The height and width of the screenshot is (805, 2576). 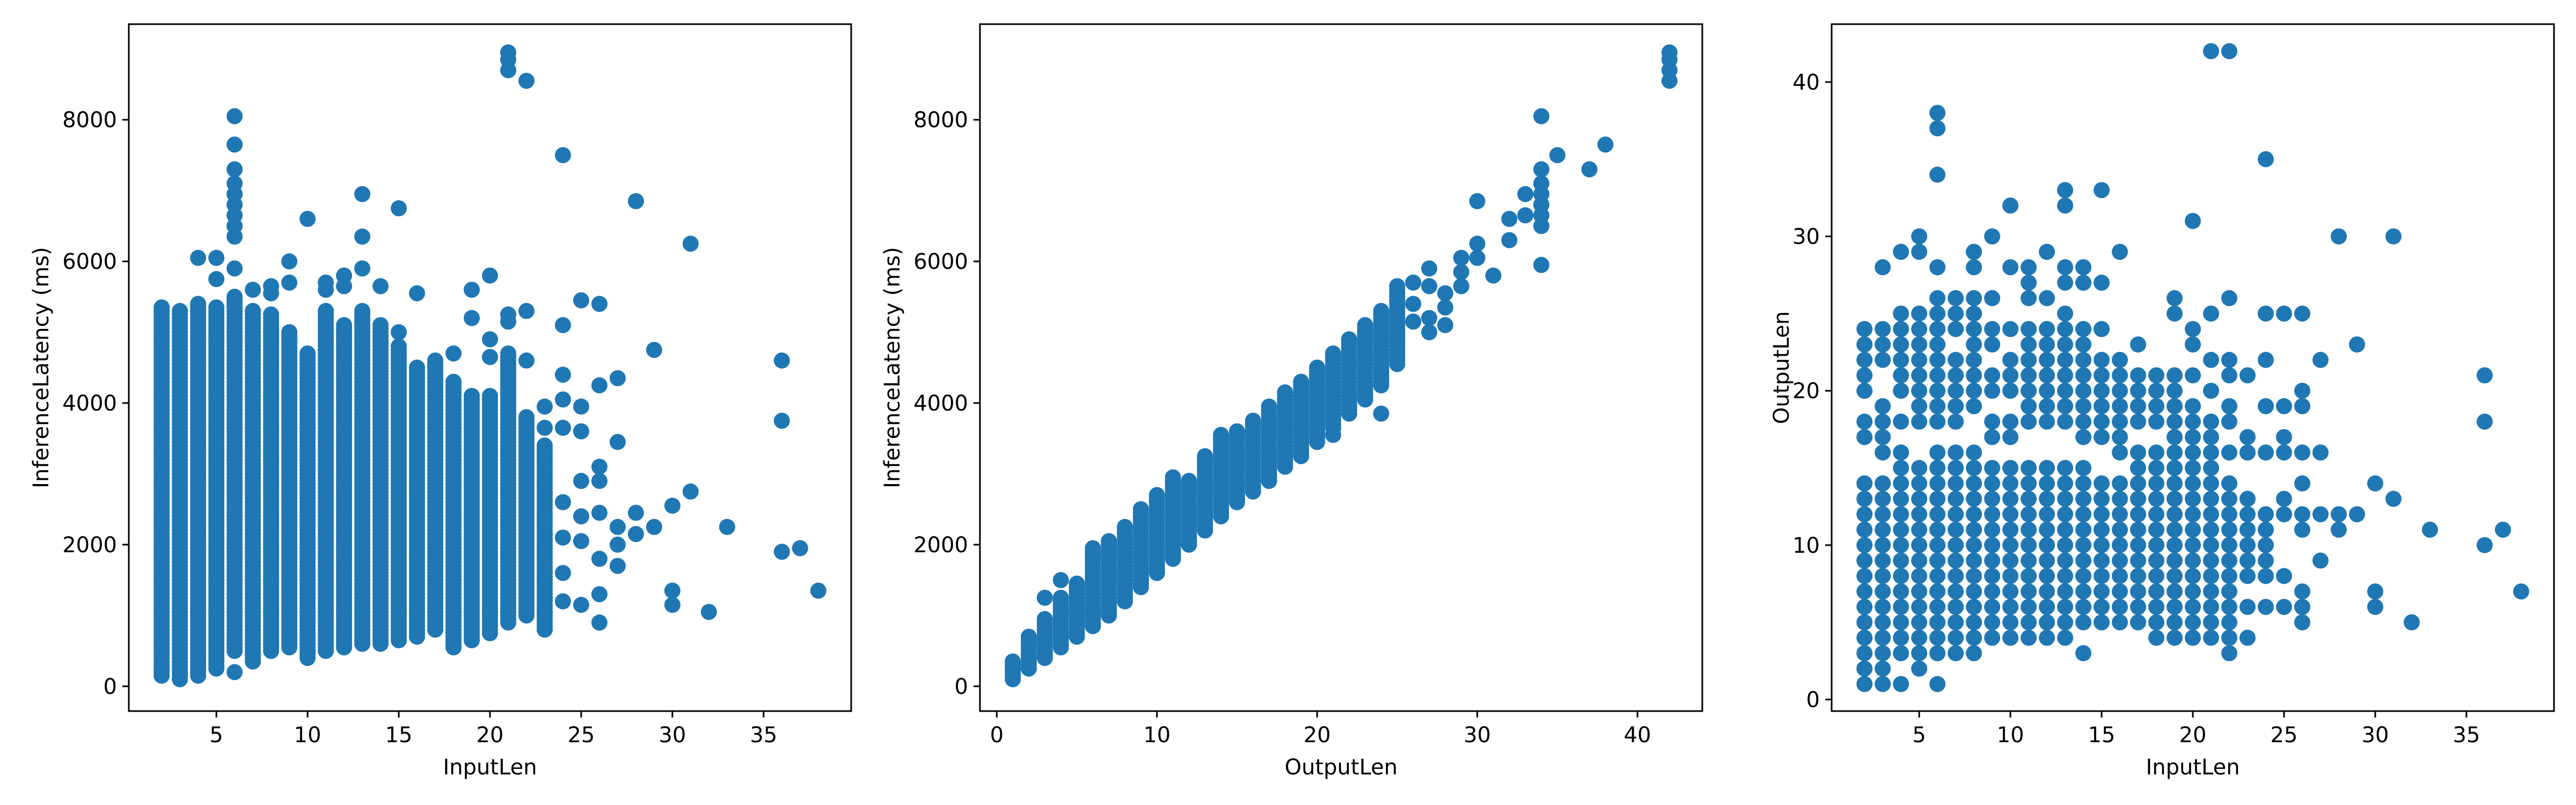 What do you see at coordinates (490, 735) in the screenshot?
I see `x-tick-label: 20` at bounding box center [490, 735].